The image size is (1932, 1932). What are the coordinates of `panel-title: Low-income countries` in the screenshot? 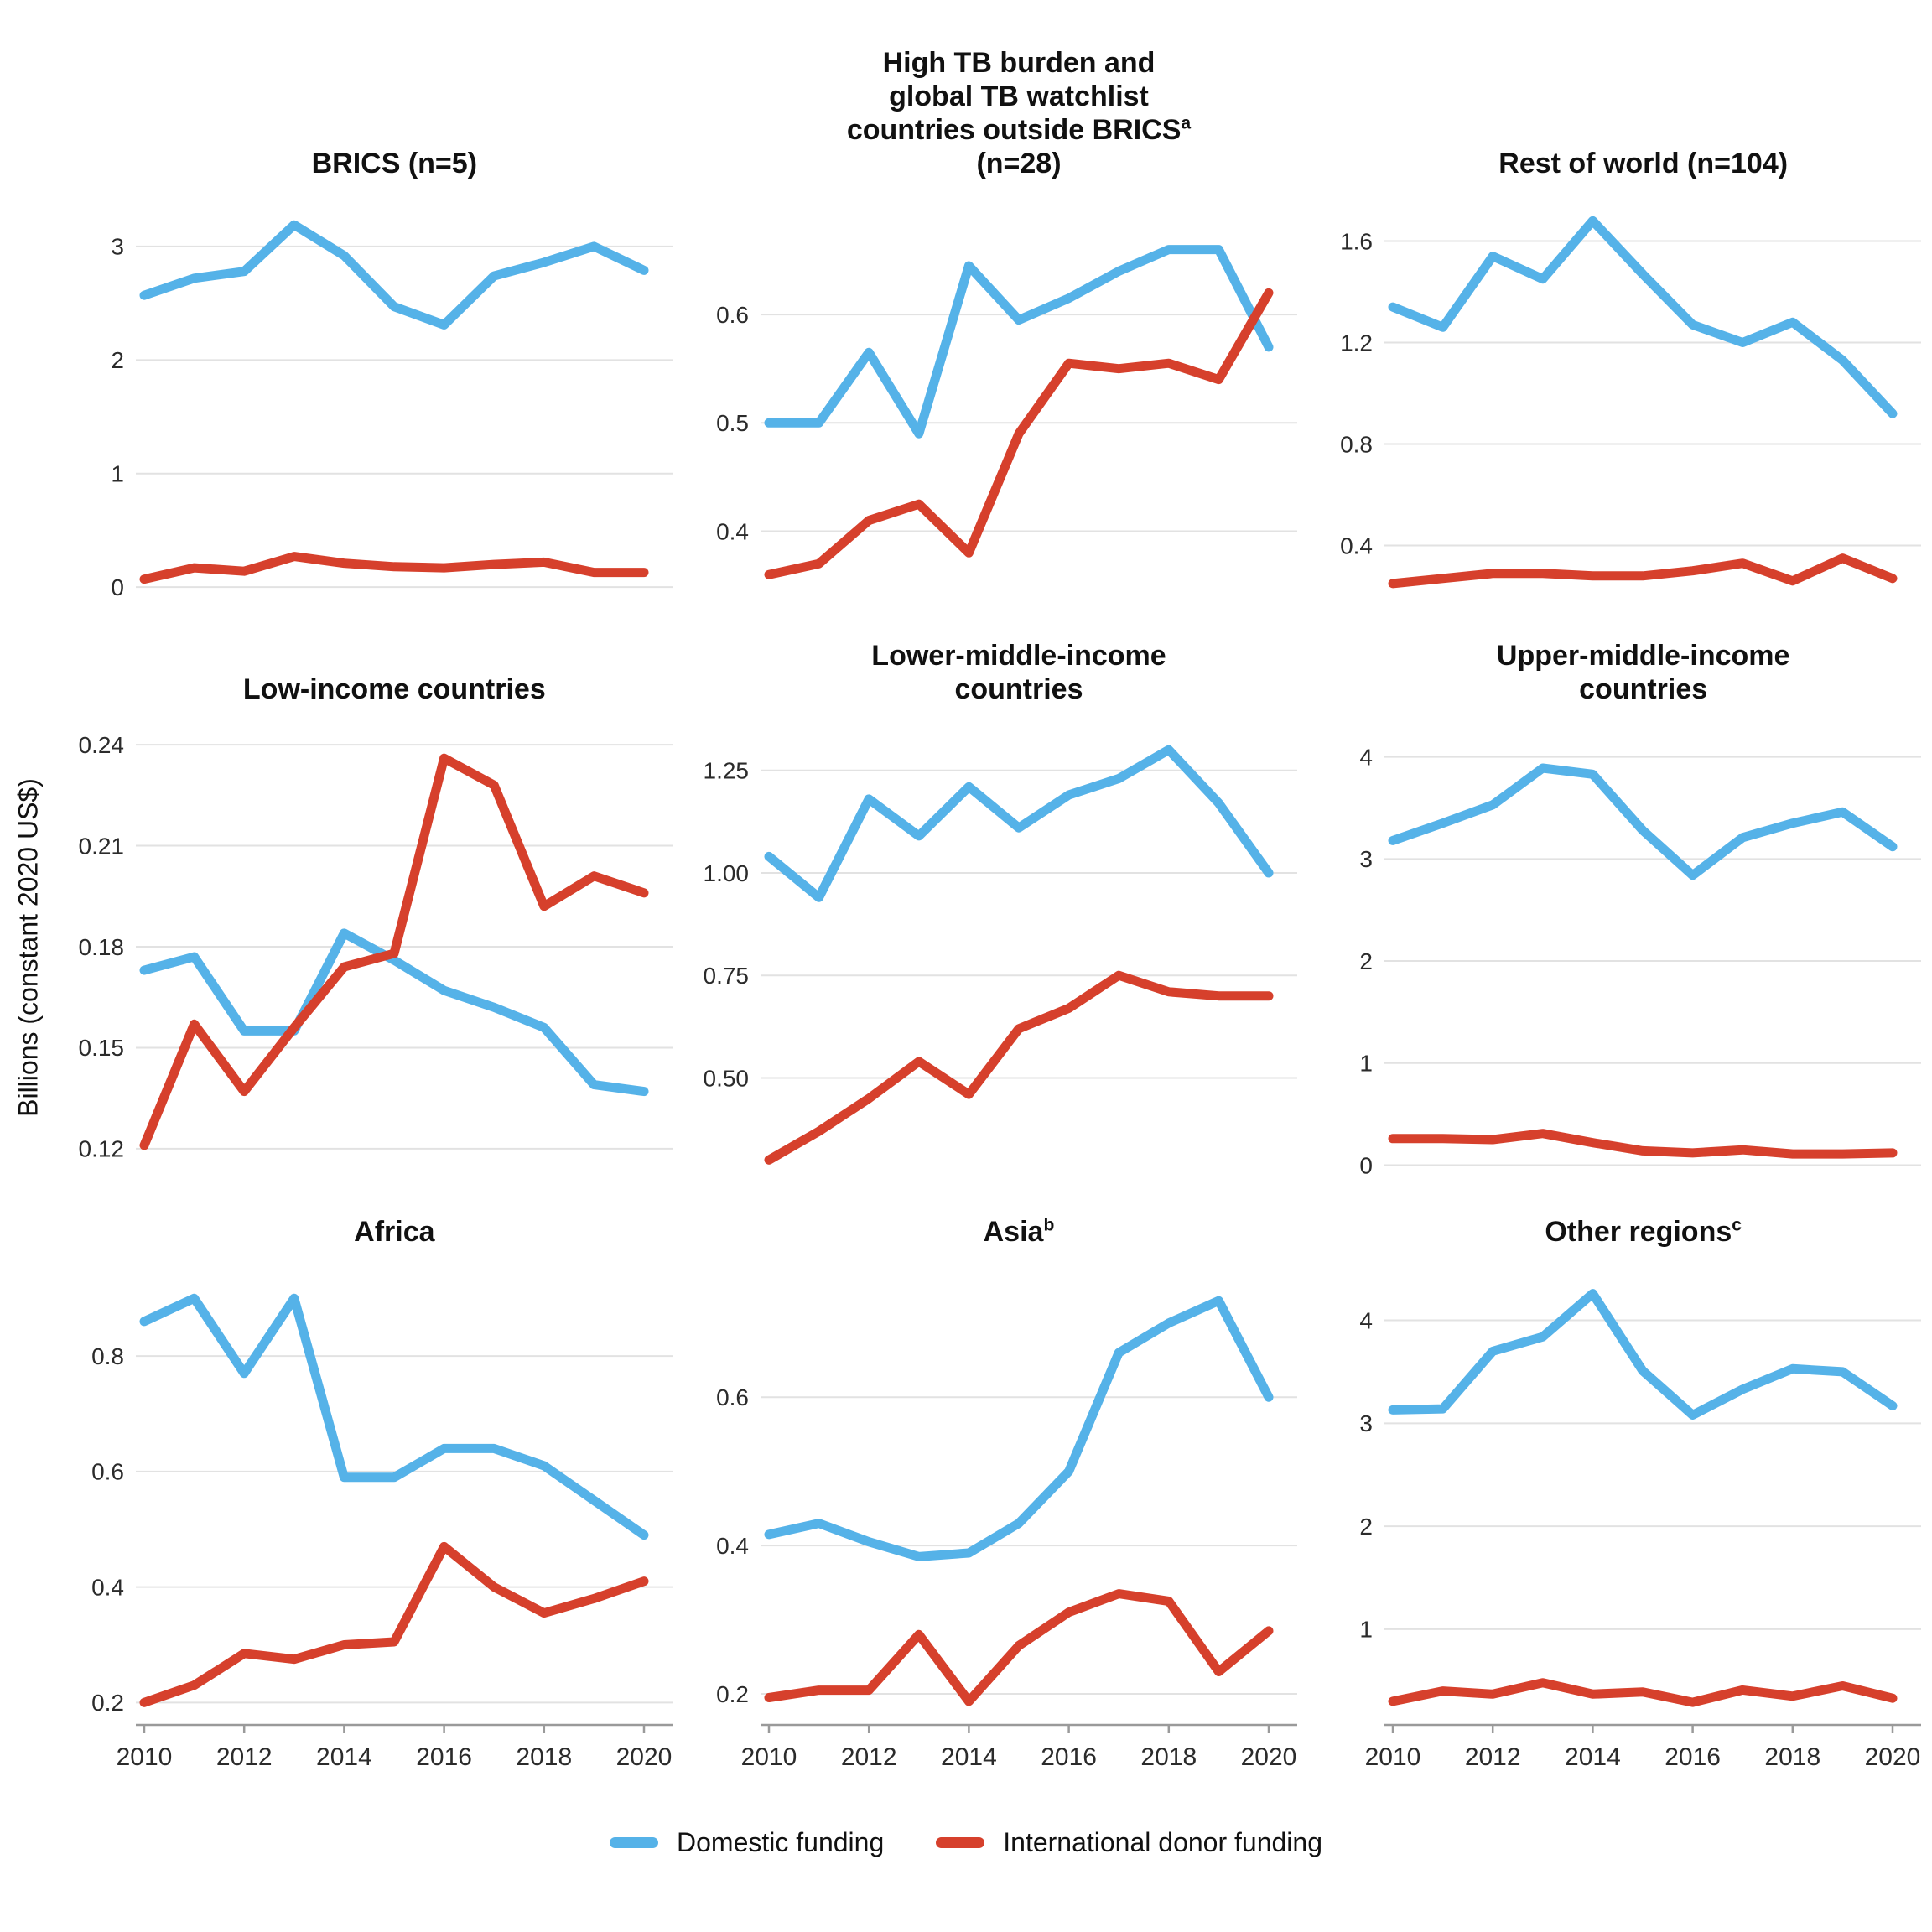 It's located at (364, 658).